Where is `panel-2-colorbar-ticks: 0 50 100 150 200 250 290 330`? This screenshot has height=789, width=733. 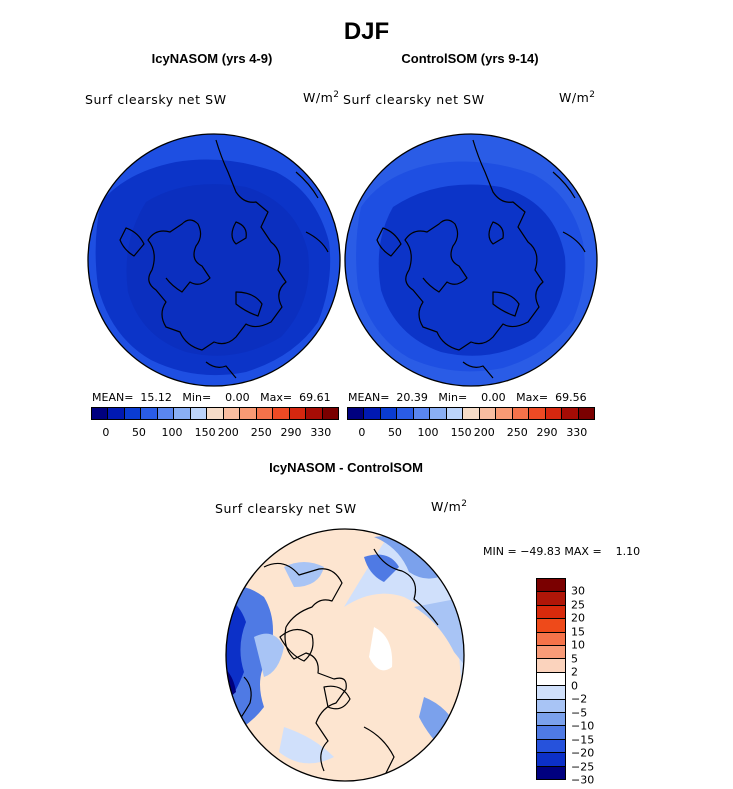
panel-2-colorbar-ticks: 0 50 100 150 200 250 290 330 is located at coordinates (471, 433).